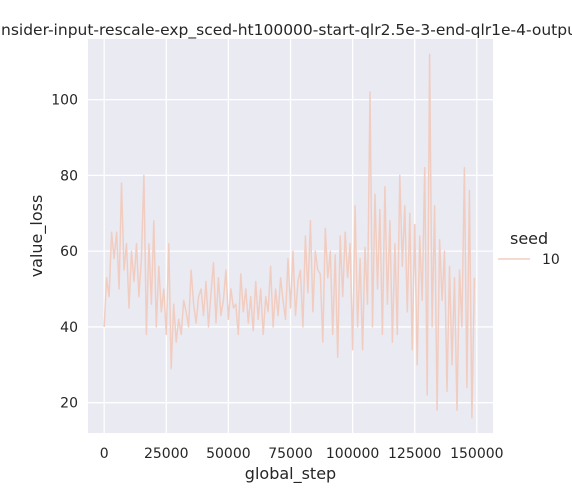  What do you see at coordinates (476, 454) in the screenshot?
I see `x-tick-label: 150000` at bounding box center [476, 454].